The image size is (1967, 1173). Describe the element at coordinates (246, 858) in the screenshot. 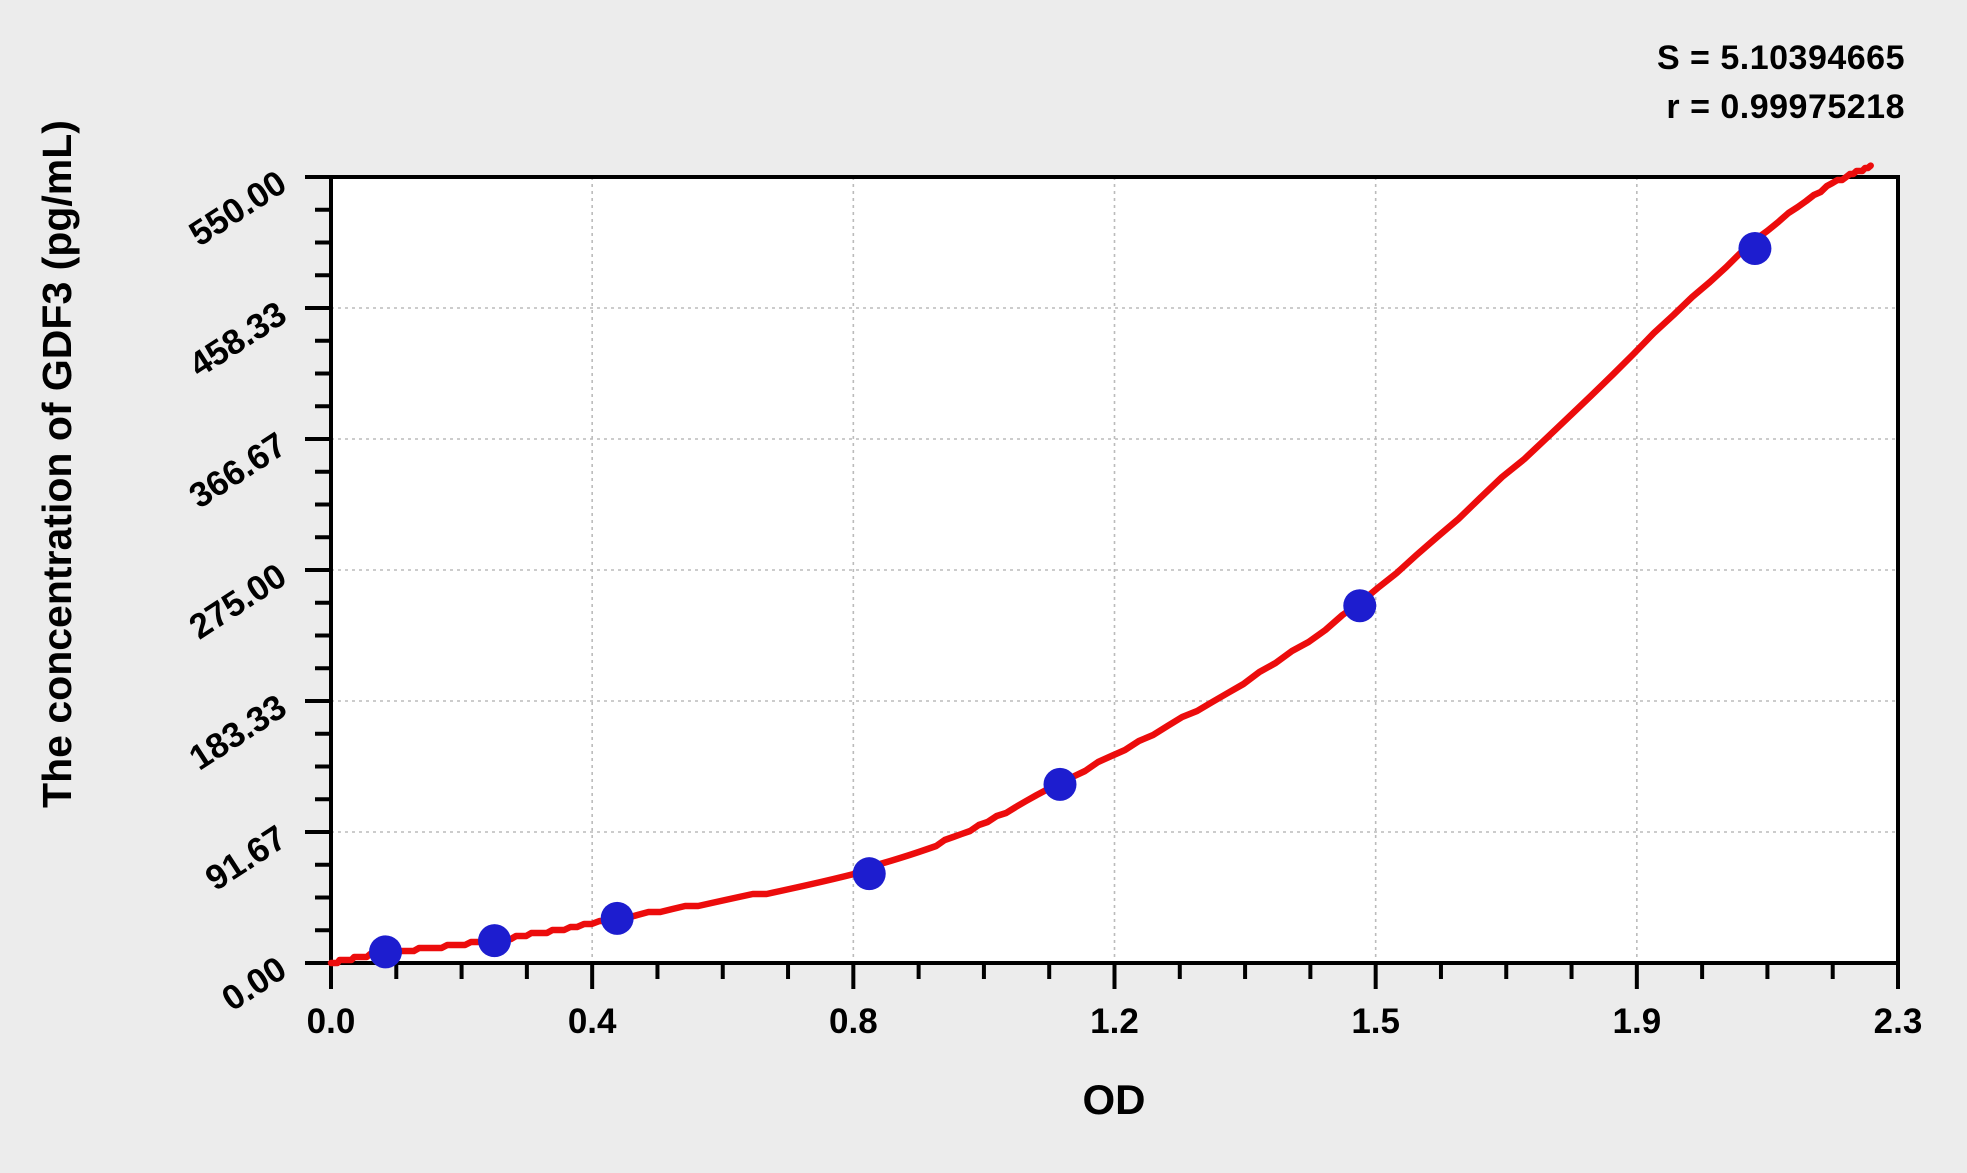

I see `y-tick-label: 91.67` at that location.